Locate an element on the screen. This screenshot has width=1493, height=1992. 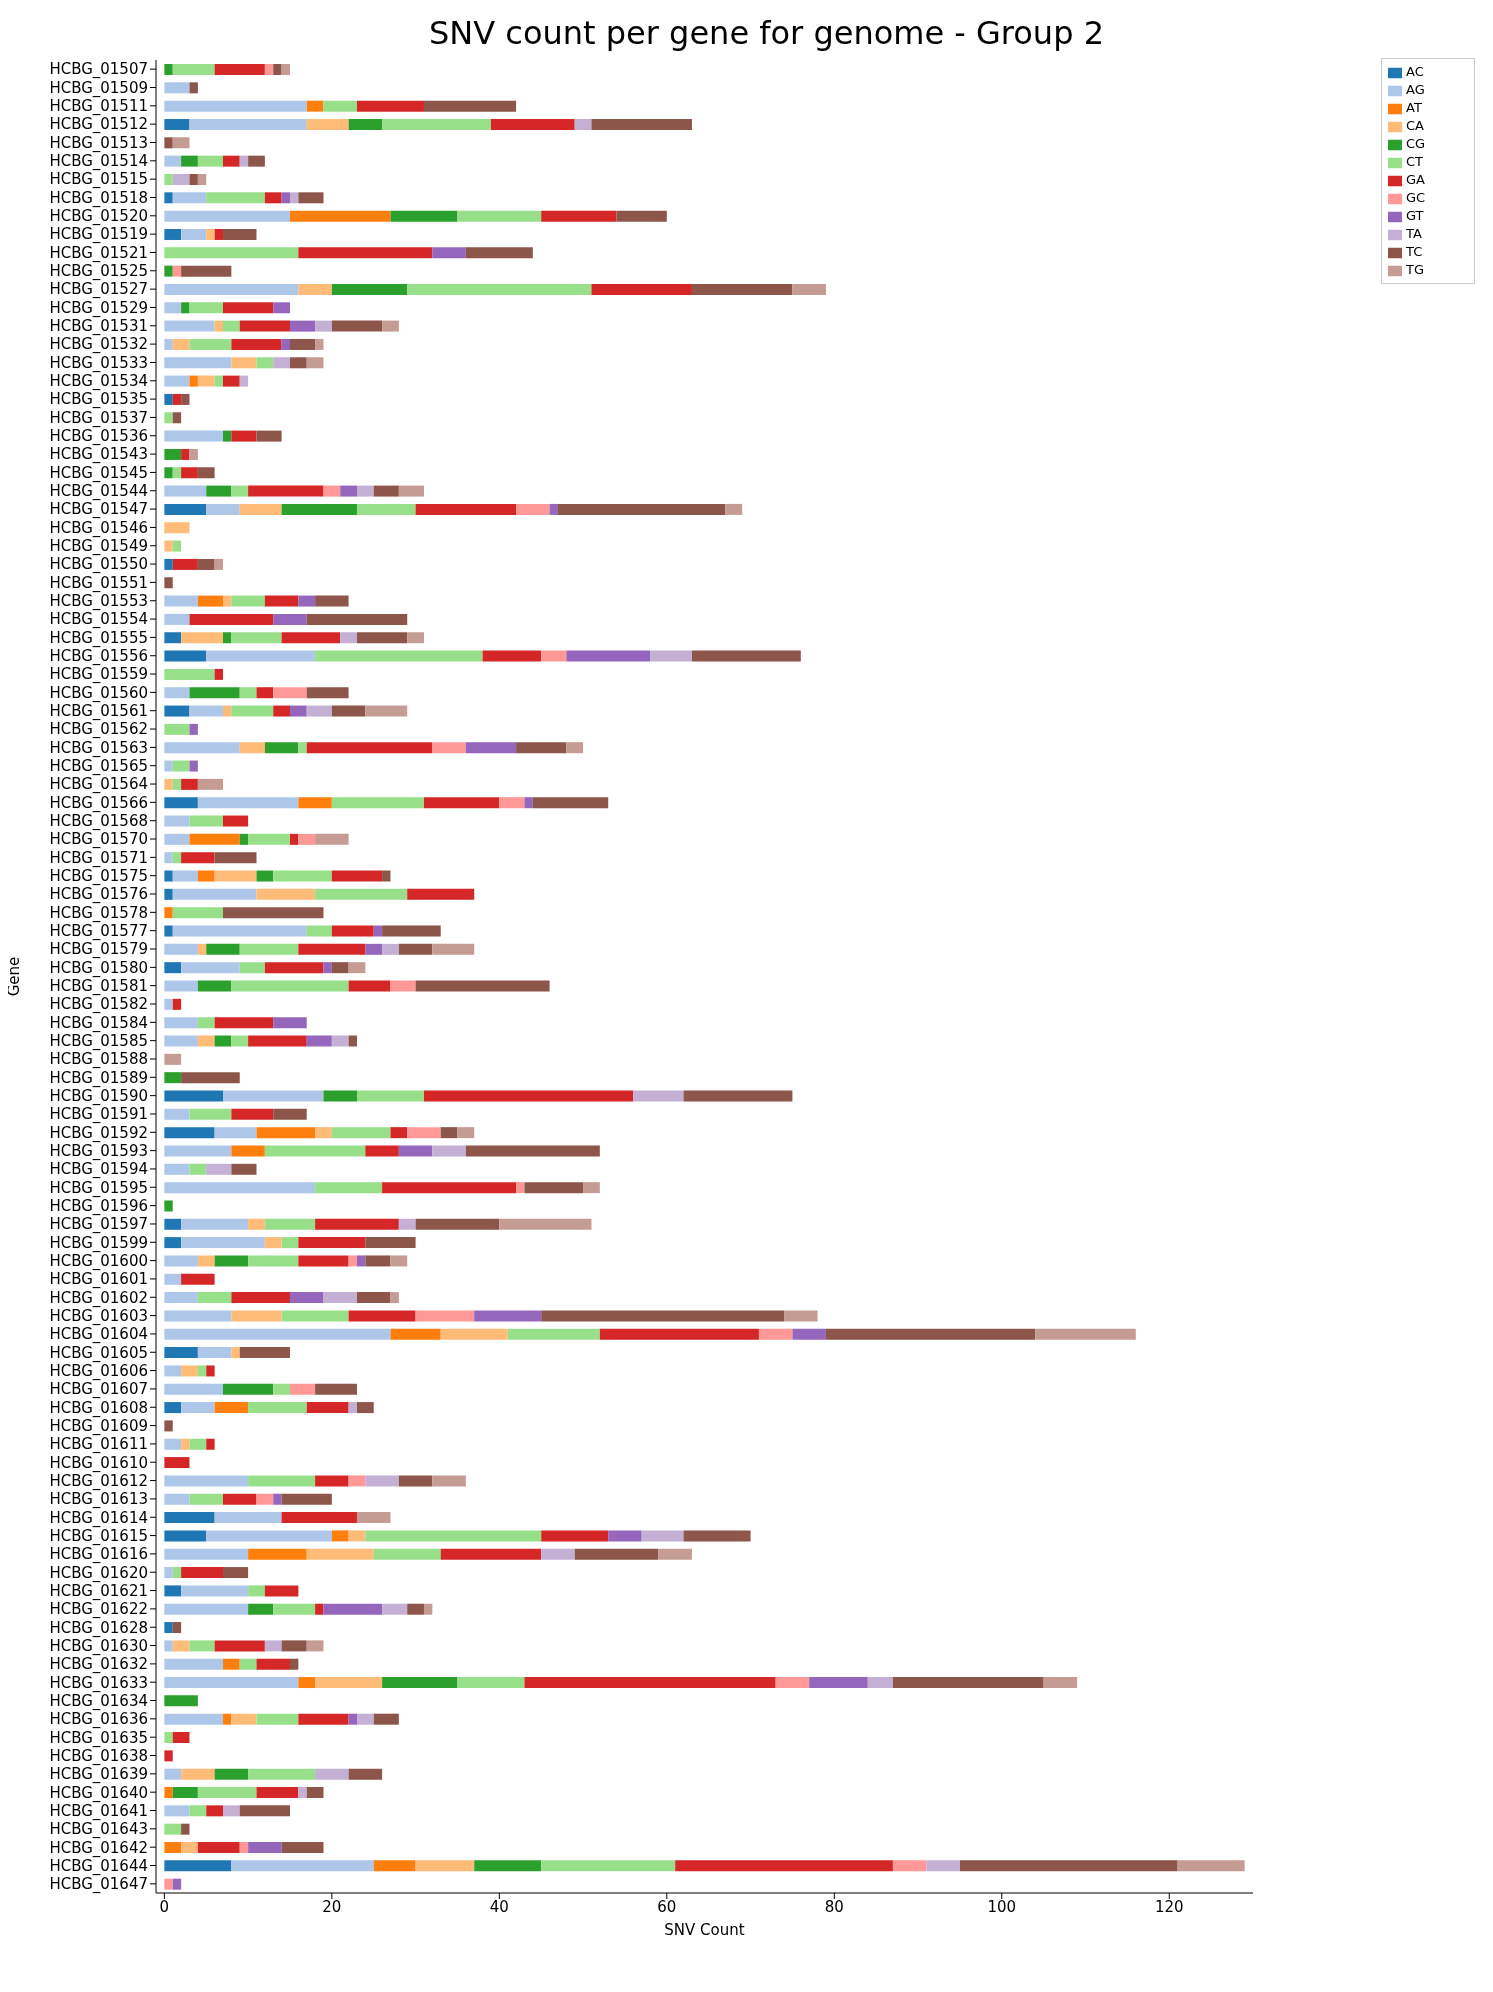
y-tick-label: HCBG_01589 is located at coordinates (98, 1078).